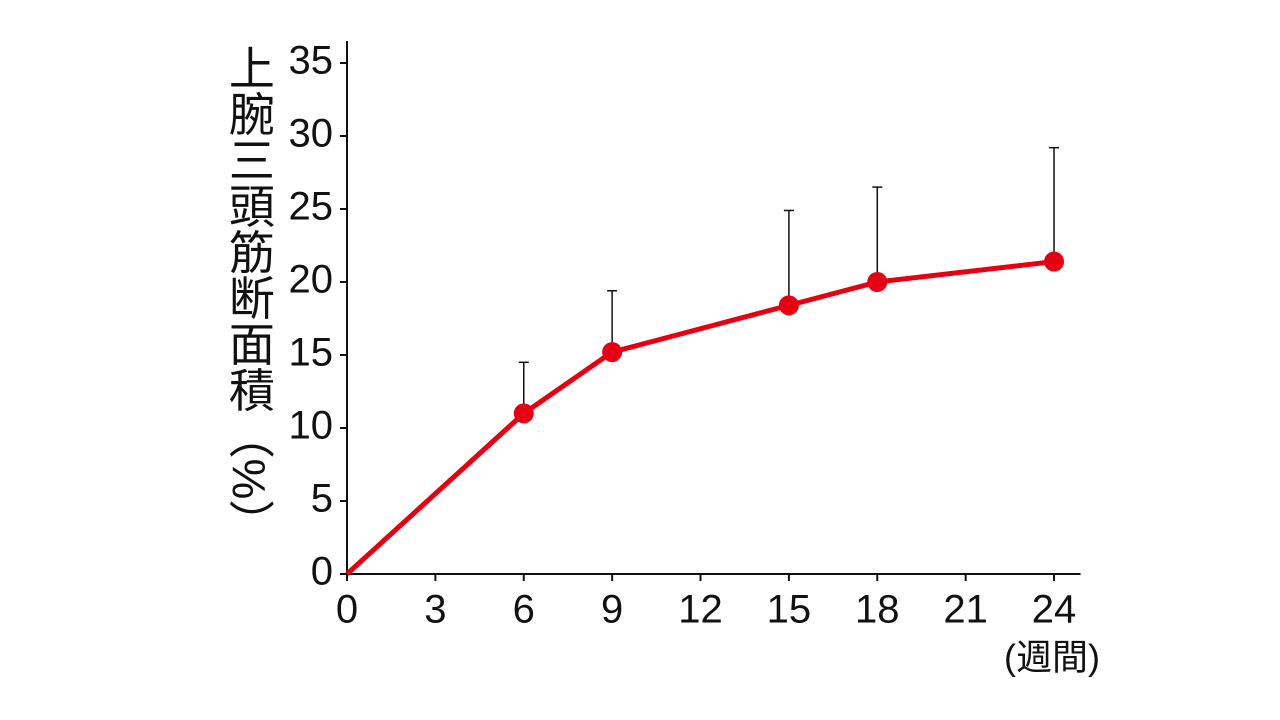 This screenshot has height=720, width=1280. I want to click on x-axis-label: (週間), so click(1052, 657).